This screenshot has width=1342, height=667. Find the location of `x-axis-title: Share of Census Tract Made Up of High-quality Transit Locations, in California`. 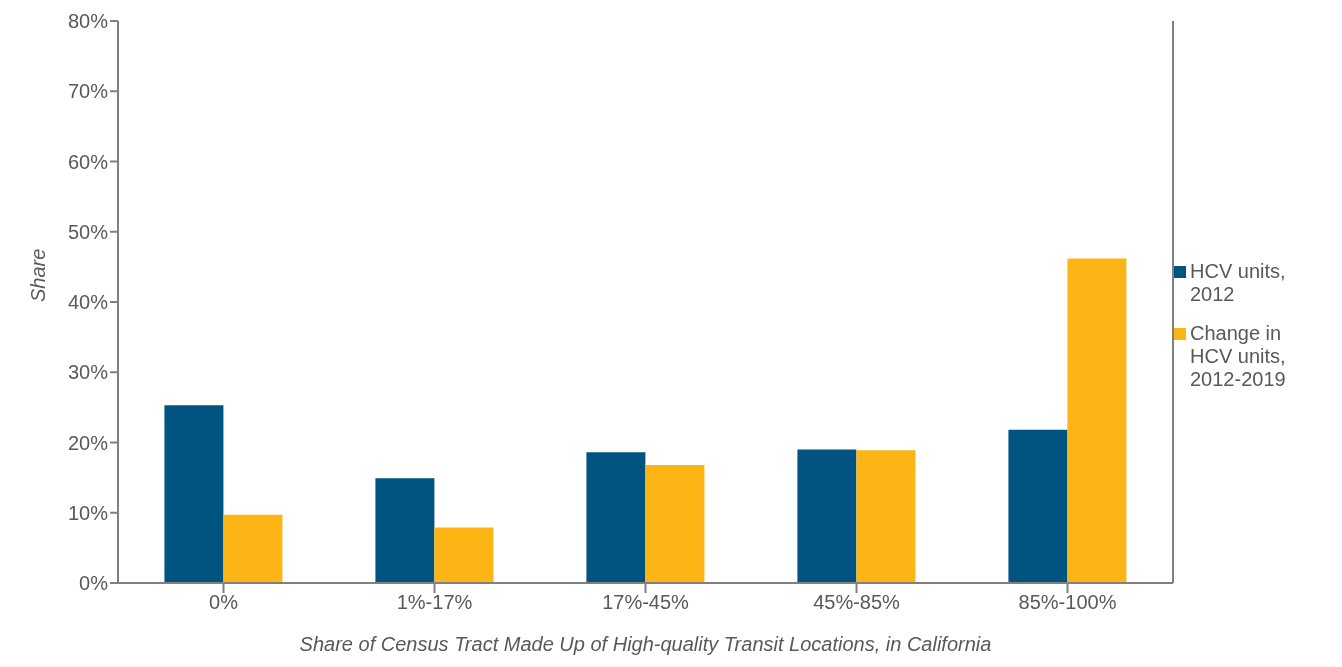

x-axis-title: Share of Census Tract Made Up of High-quality Transit Locations, in California is located at coordinates (645, 644).